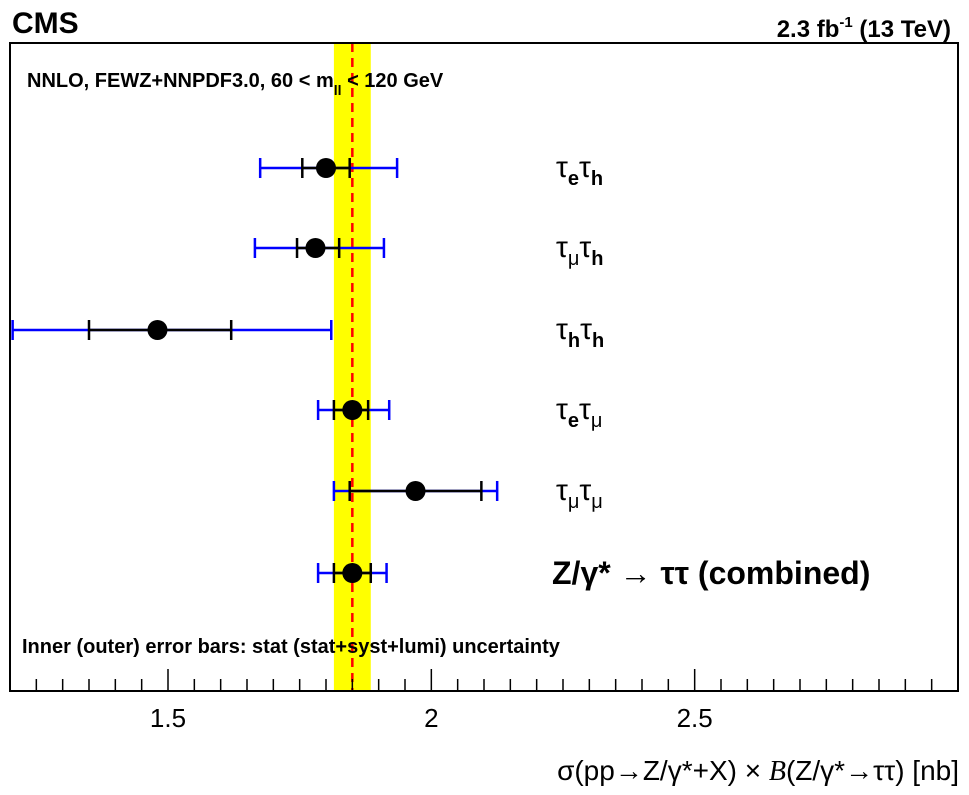 The image size is (969, 795). Describe the element at coordinates (579, 170) in the screenshot. I see `channel-label: τeτh` at that location.